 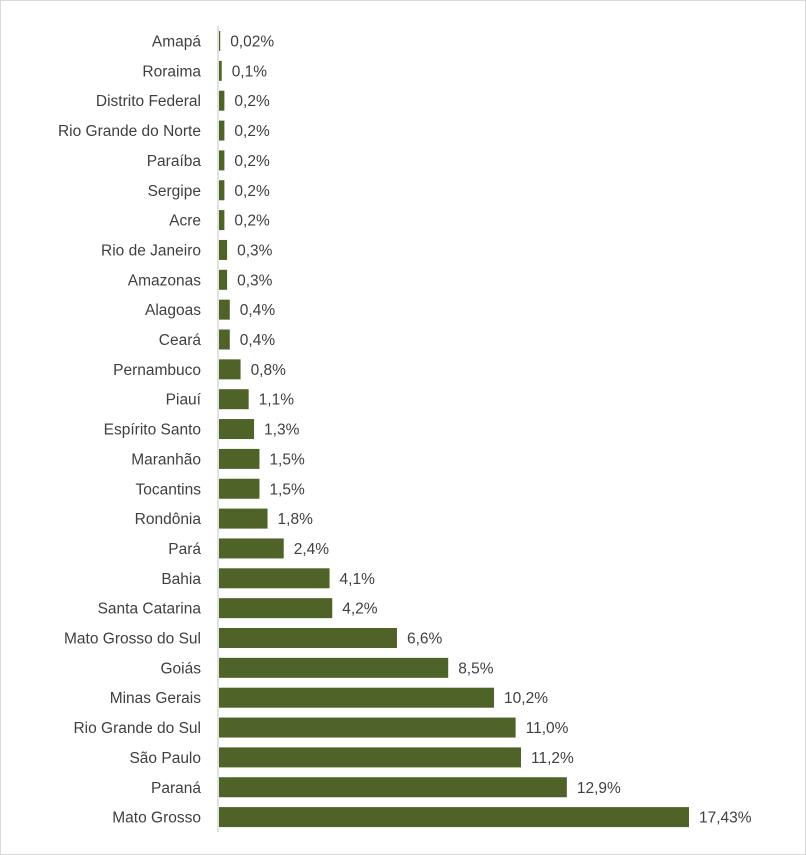 What do you see at coordinates (152, 430) in the screenshot?
I see `category-label-espirito-santo: Espírito Santo` at bounding box center [152, 430].